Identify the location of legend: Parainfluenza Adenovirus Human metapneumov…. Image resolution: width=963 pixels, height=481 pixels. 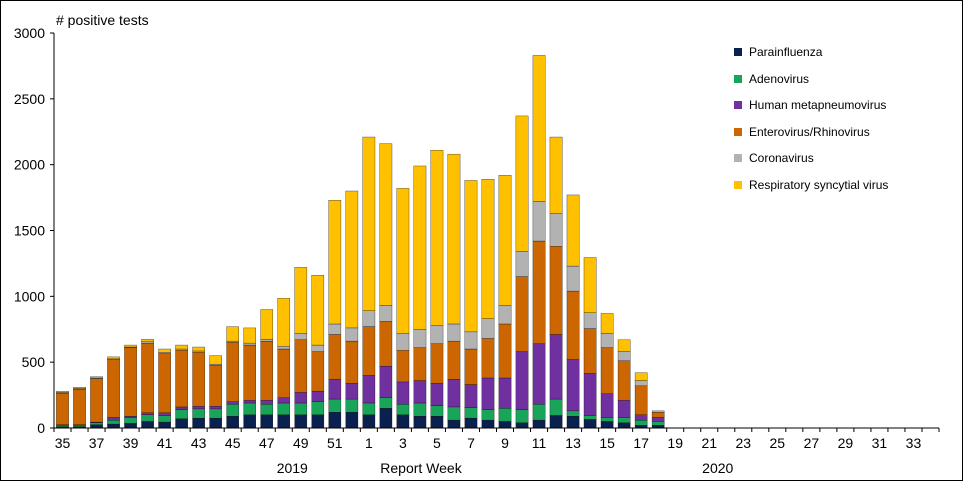
(811, 118).